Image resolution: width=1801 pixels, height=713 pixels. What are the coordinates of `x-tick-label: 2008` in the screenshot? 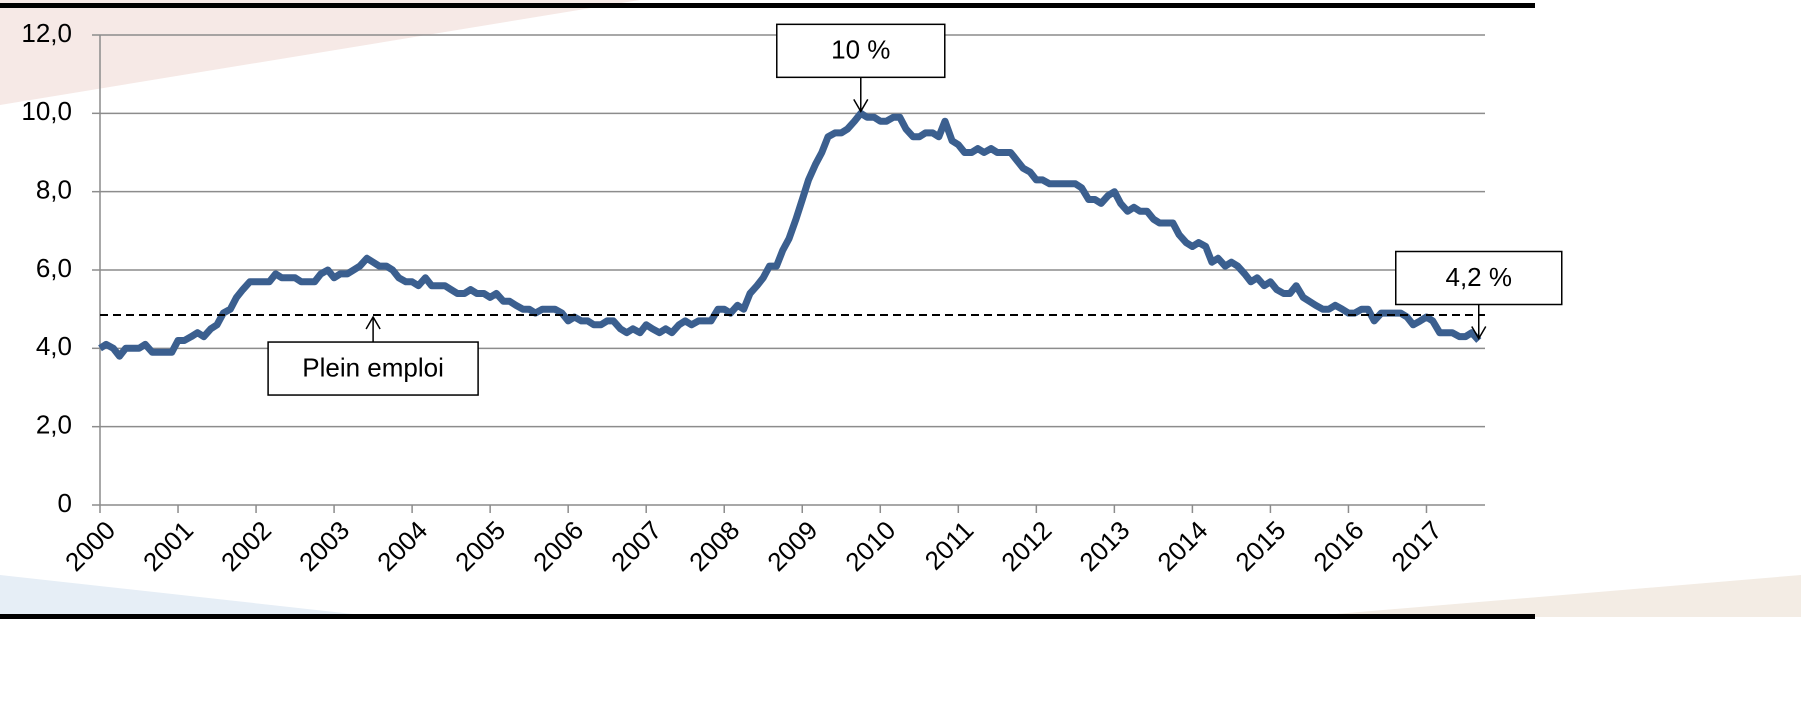 It's located at (714, 546).